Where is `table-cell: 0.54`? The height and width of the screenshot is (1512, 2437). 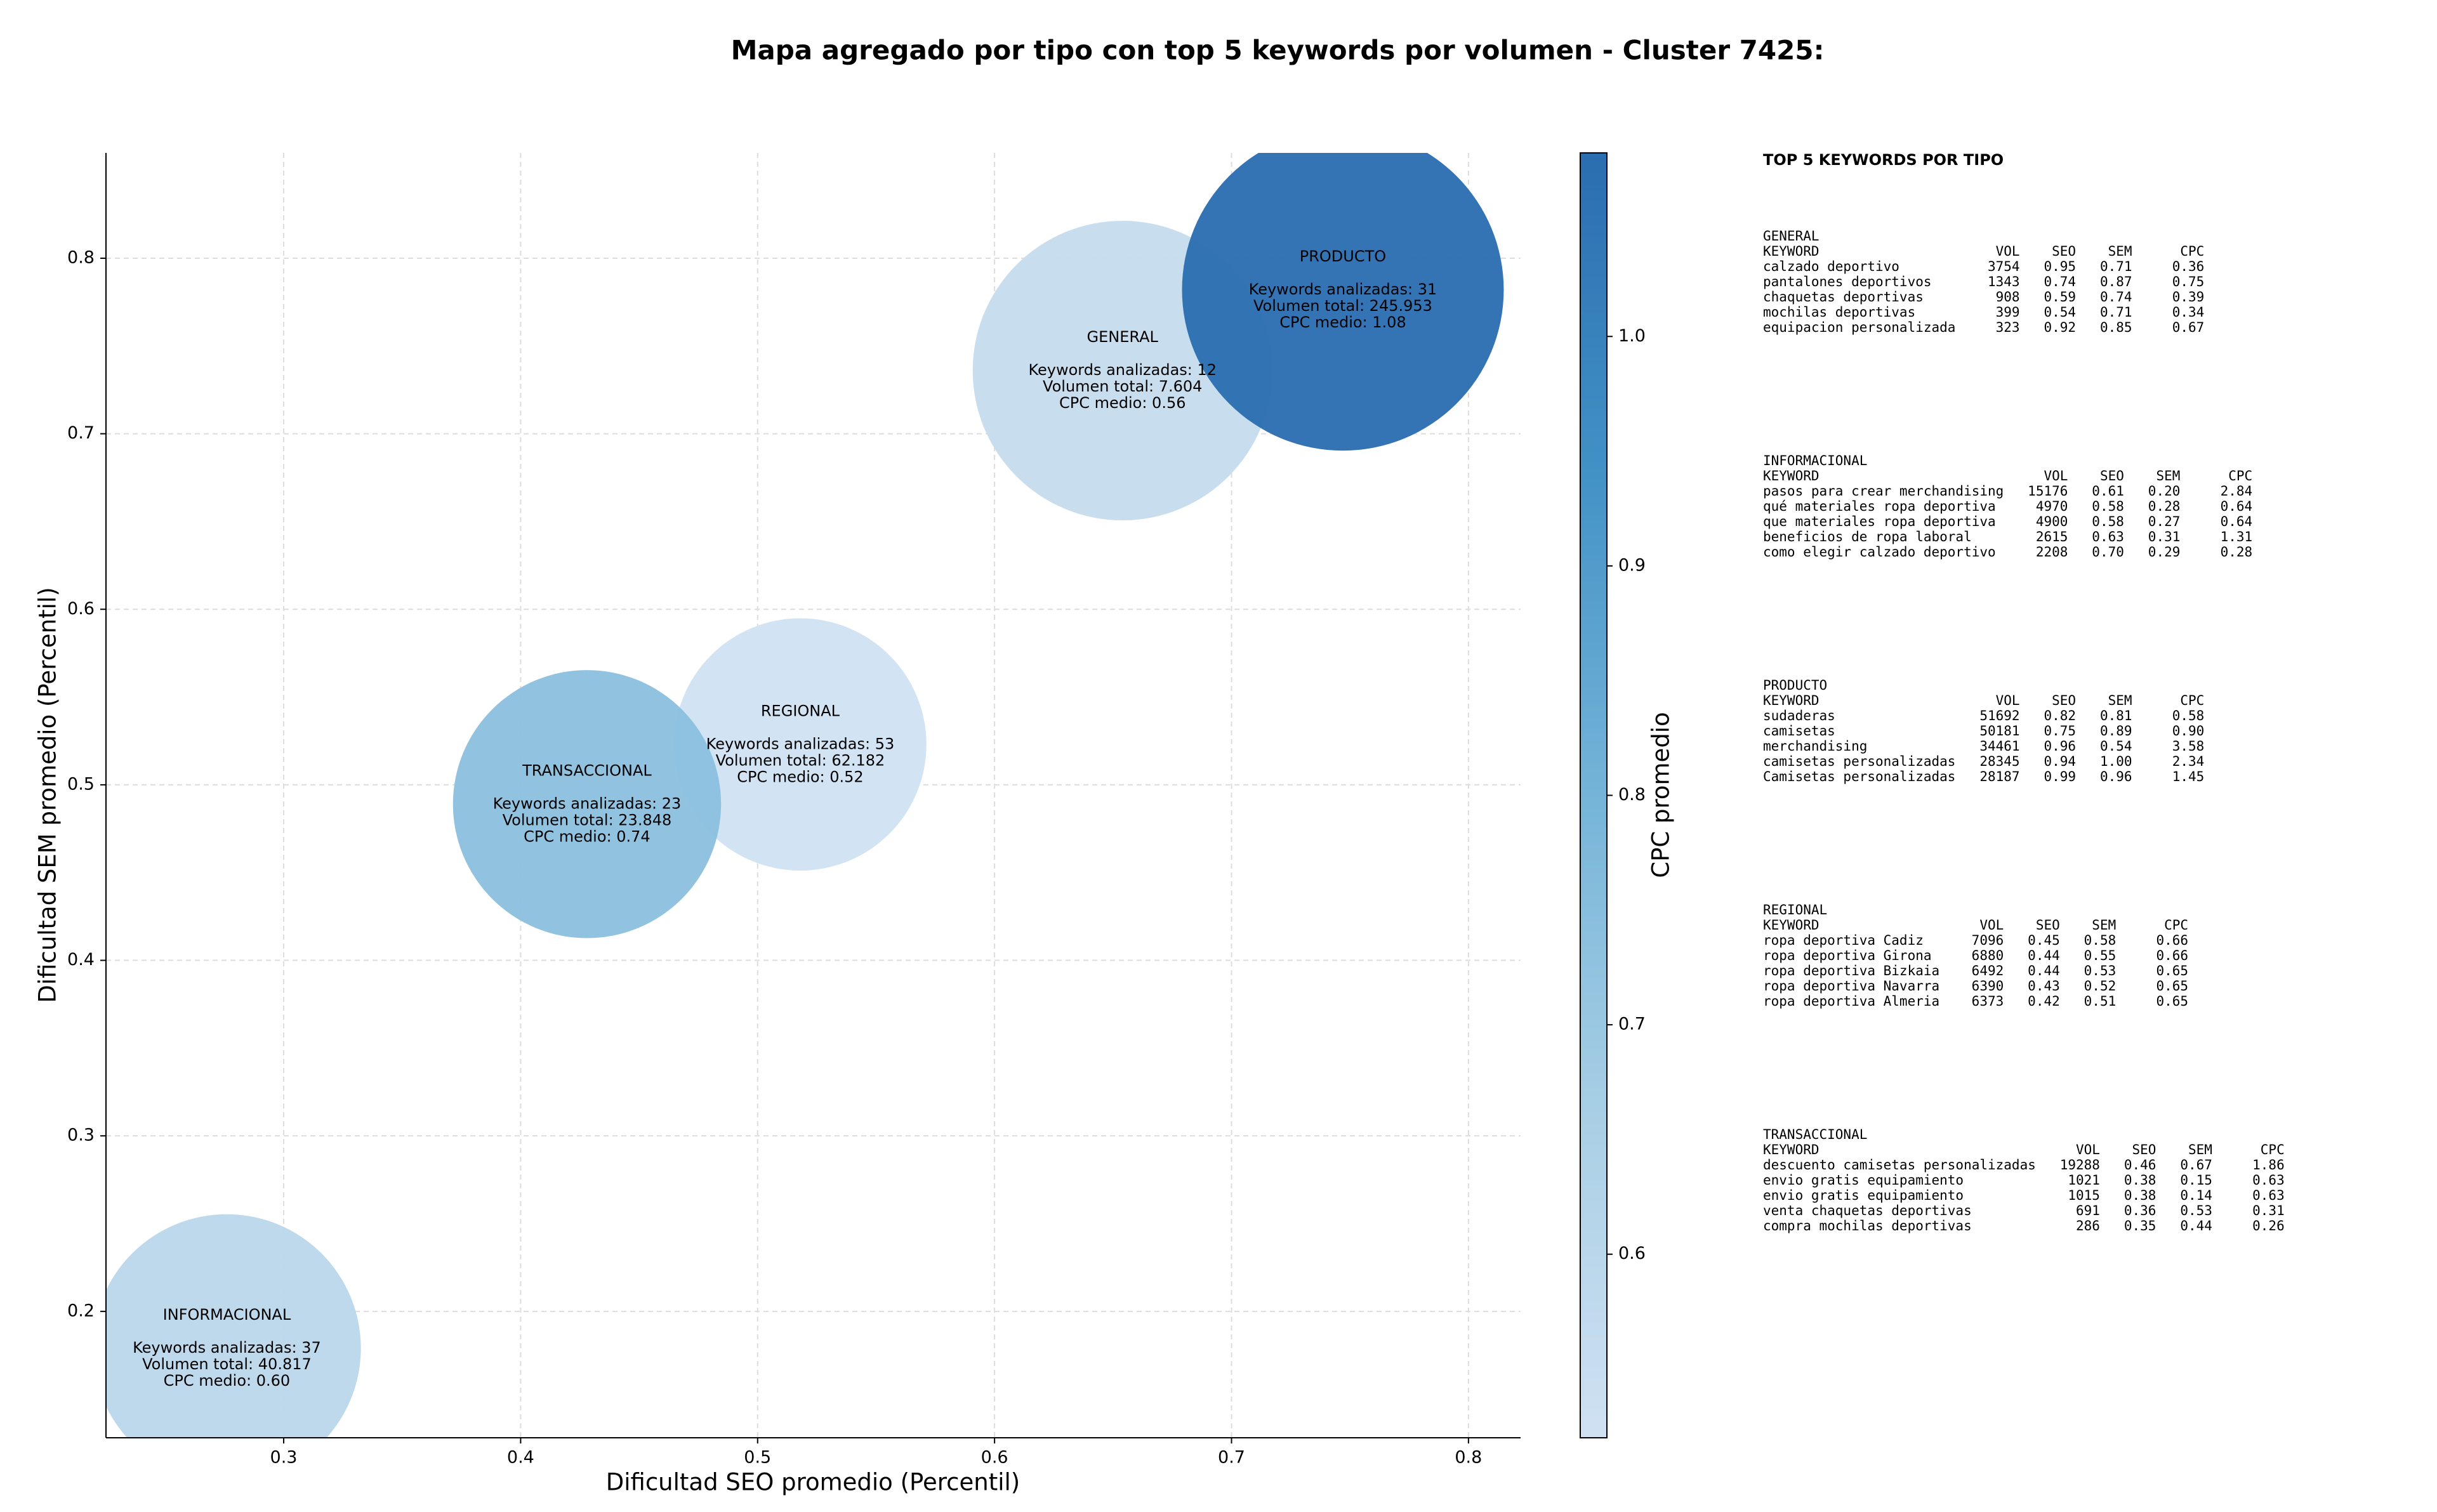
table-cell: 0.54 is located at coordinates (2116, 747).